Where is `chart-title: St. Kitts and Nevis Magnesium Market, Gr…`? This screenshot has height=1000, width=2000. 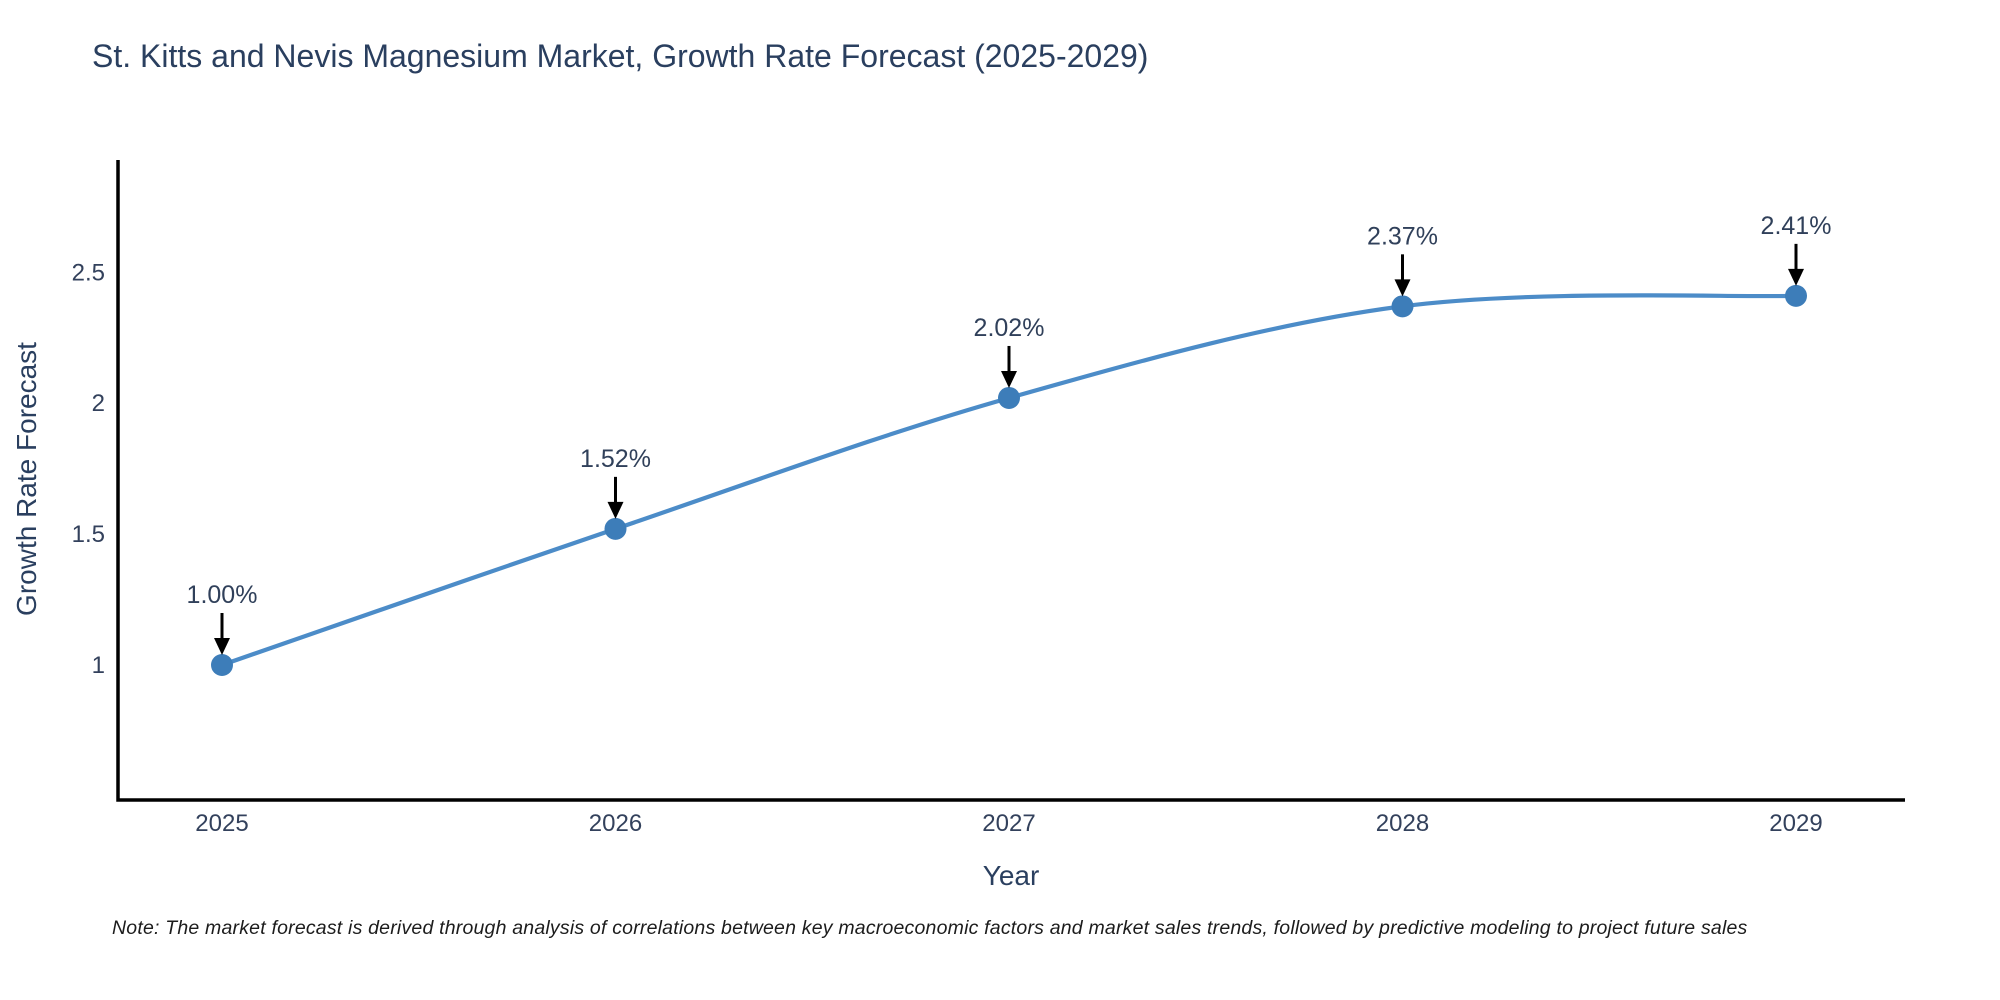 chart-title: St. Kitts and Nevis Magnesium Market, Gr… is located at coordinates (620, 56).